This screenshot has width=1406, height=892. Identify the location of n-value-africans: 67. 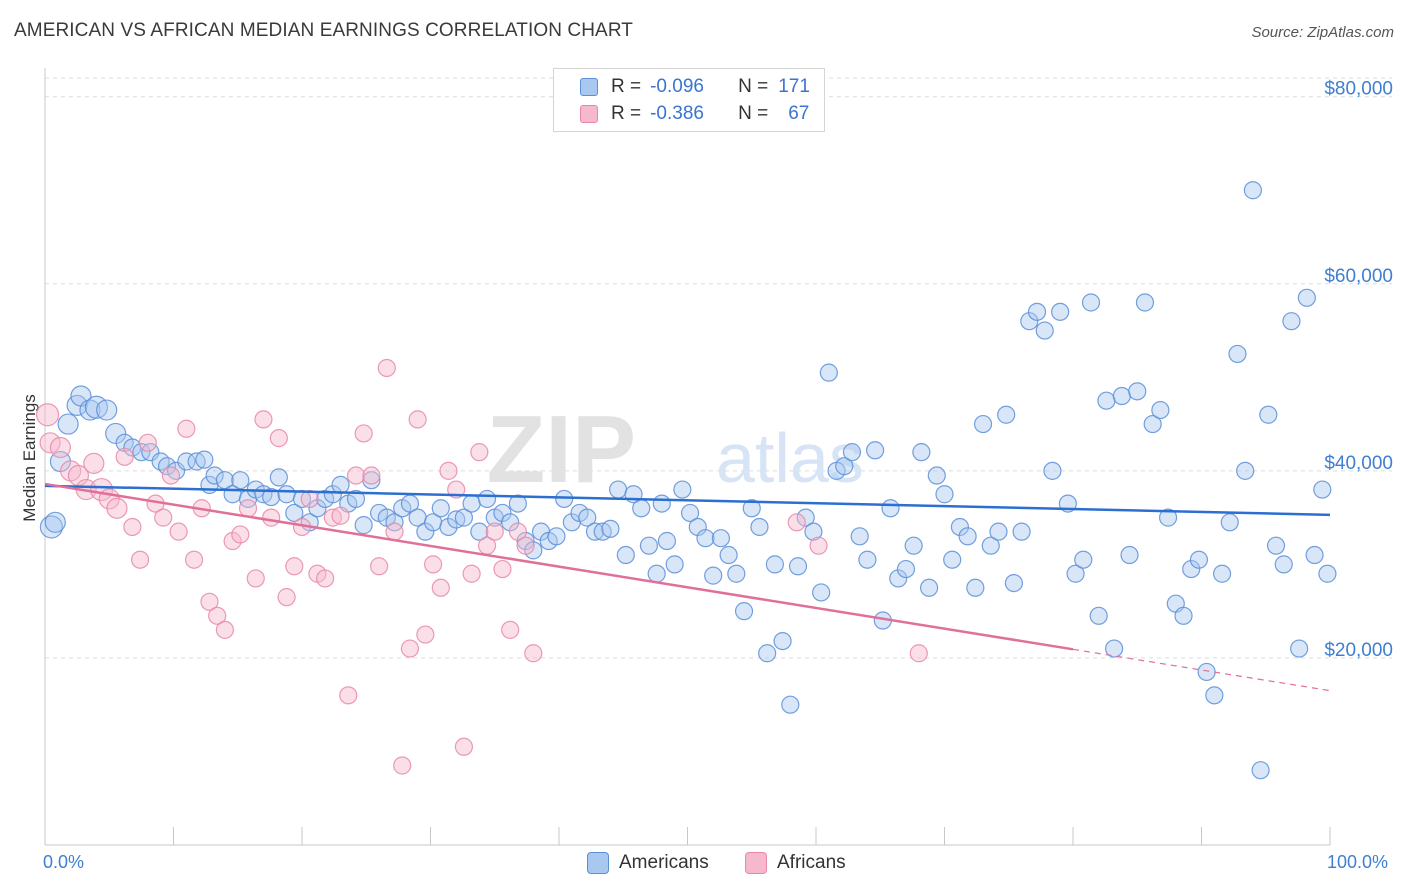
(799, 113).